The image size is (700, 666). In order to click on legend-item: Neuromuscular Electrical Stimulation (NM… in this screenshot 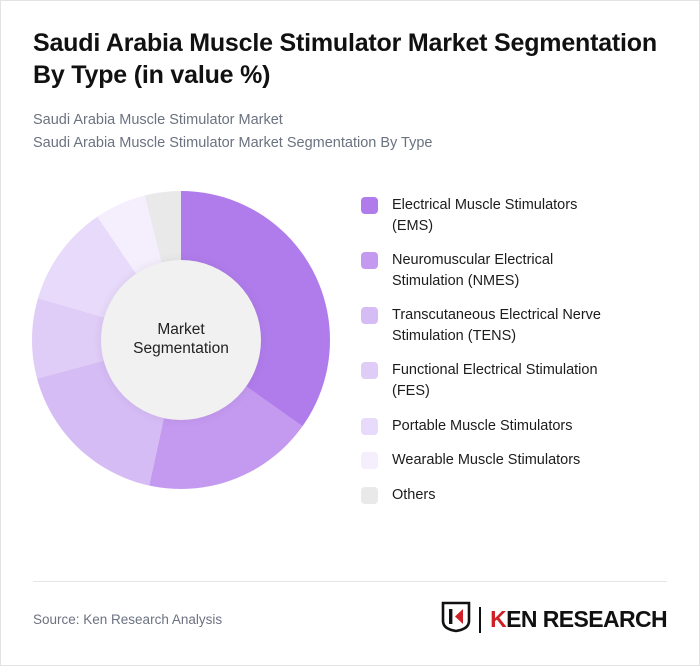, I will do `click(519, 270)`.